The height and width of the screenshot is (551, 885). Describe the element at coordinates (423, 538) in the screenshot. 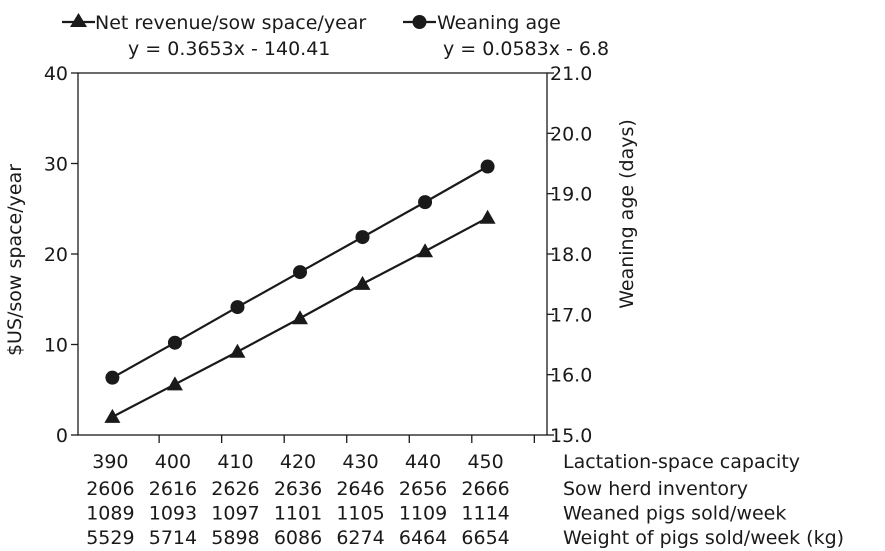

I see `table-cell: 6464` at that location.